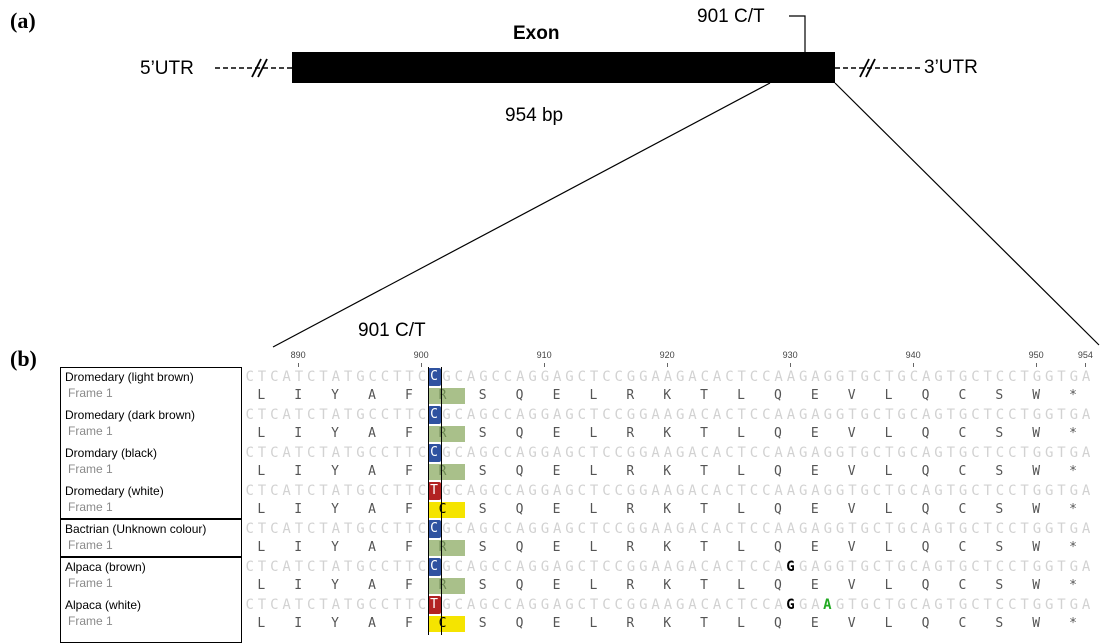  Describe the element at coordinates (421, 355) in the screenshot. I see `ruler-tick-label: 900` at that location.